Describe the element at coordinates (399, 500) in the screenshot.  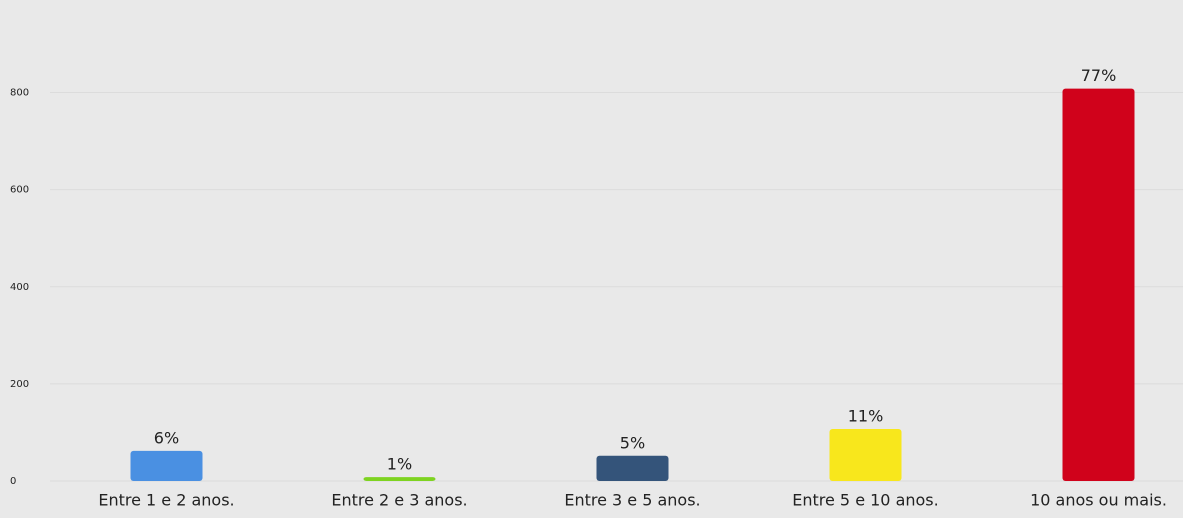
I see `x-tick-label: Entre 2 e 3 anos.` at that location.